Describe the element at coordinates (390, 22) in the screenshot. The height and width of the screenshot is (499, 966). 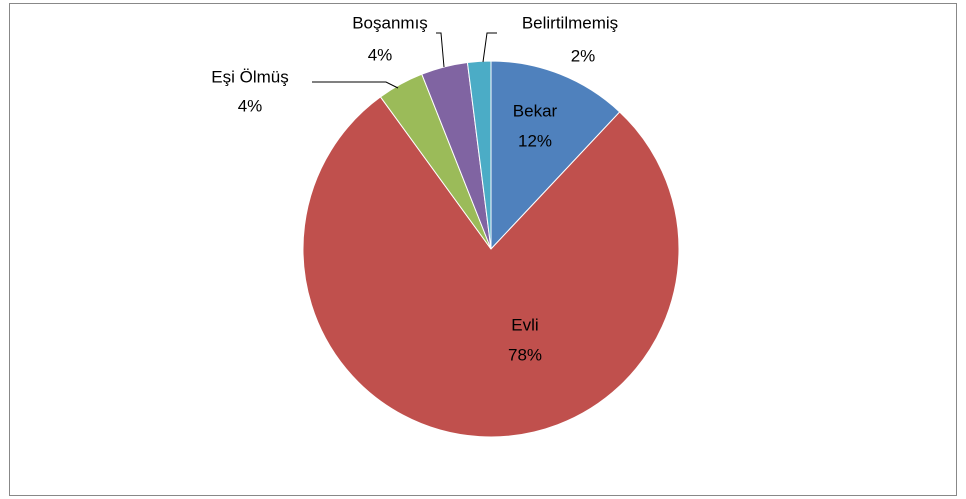
I see `slice-label: Boşanmış` at that location.